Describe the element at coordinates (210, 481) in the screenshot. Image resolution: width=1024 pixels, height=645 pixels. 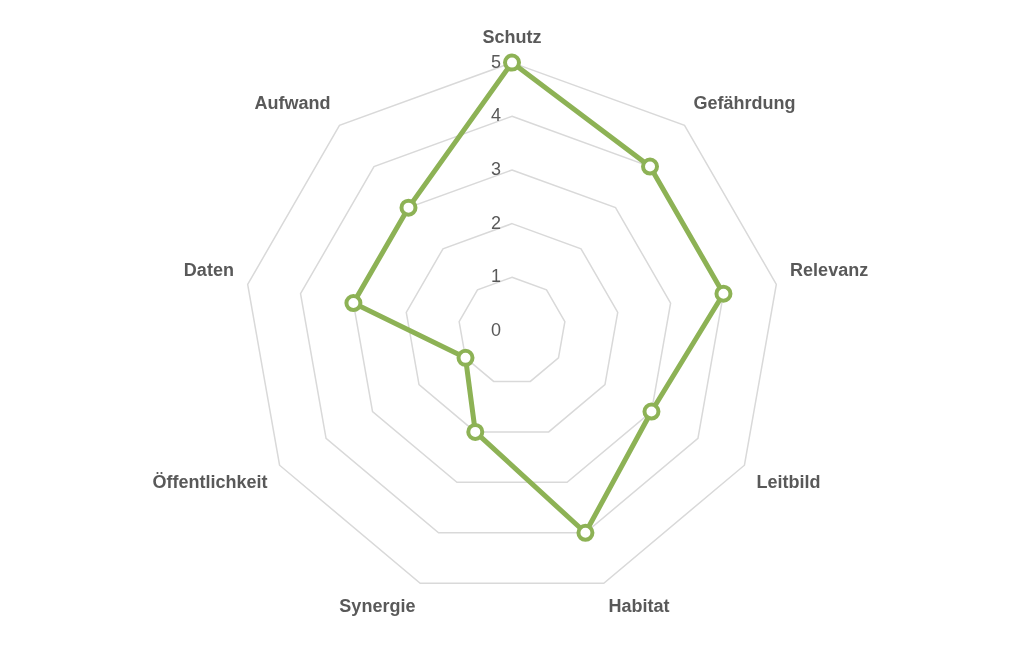
I see `spoke-label: Öffentlichkeit` at that location.